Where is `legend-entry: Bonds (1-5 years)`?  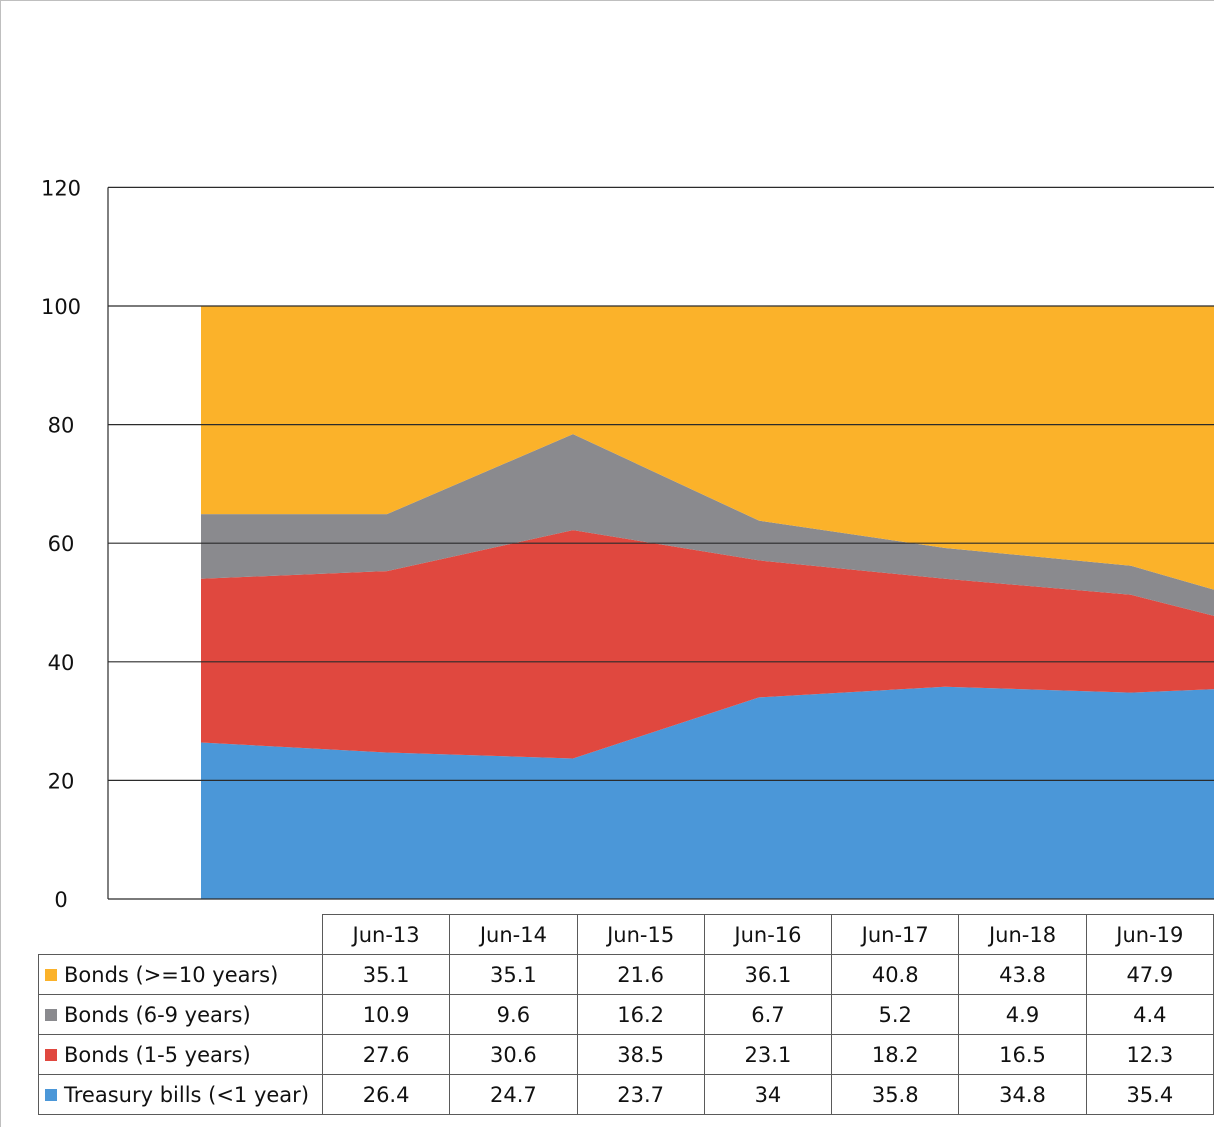
legend-entry: Bonds (1-5 years) is located at coordinates (180, 1054).